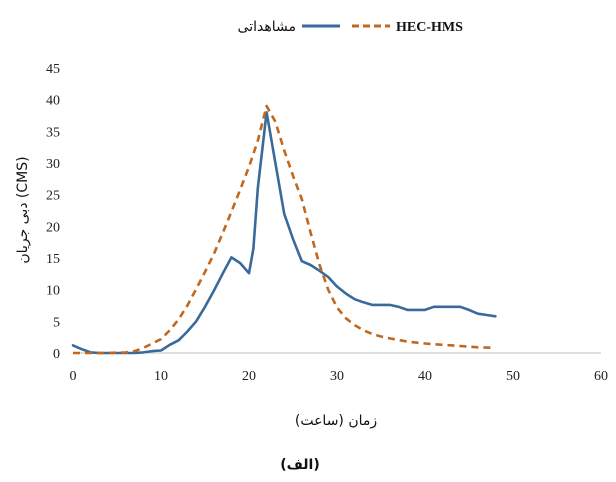  What do you see at coordinates (56, 354) in the screenshot?
I see `y-tick-label: 0` at bounding box center [56, 354].